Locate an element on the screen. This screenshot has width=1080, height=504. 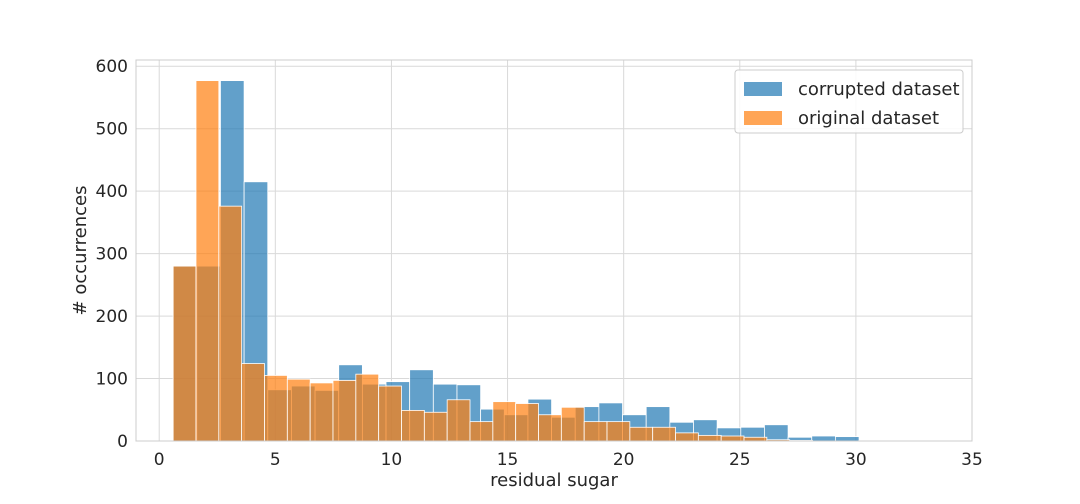
x-tick-label: 30 is located at coordinates (856, 460).